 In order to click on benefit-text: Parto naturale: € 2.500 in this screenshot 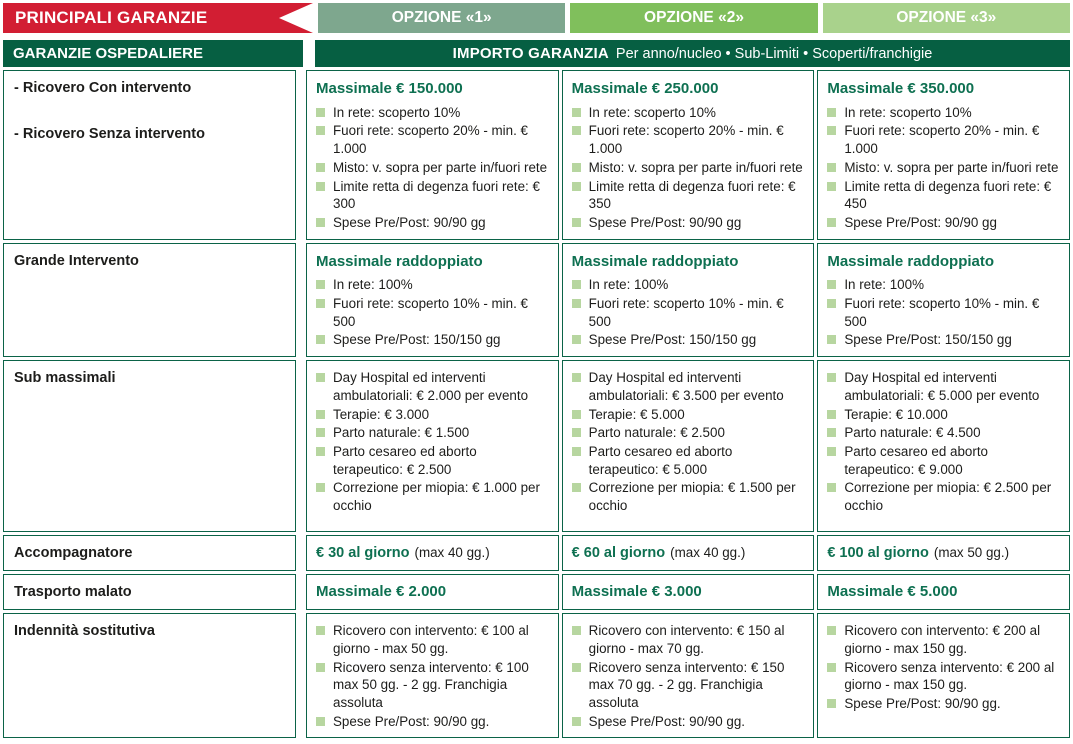, I will do `click(656, 433)`.